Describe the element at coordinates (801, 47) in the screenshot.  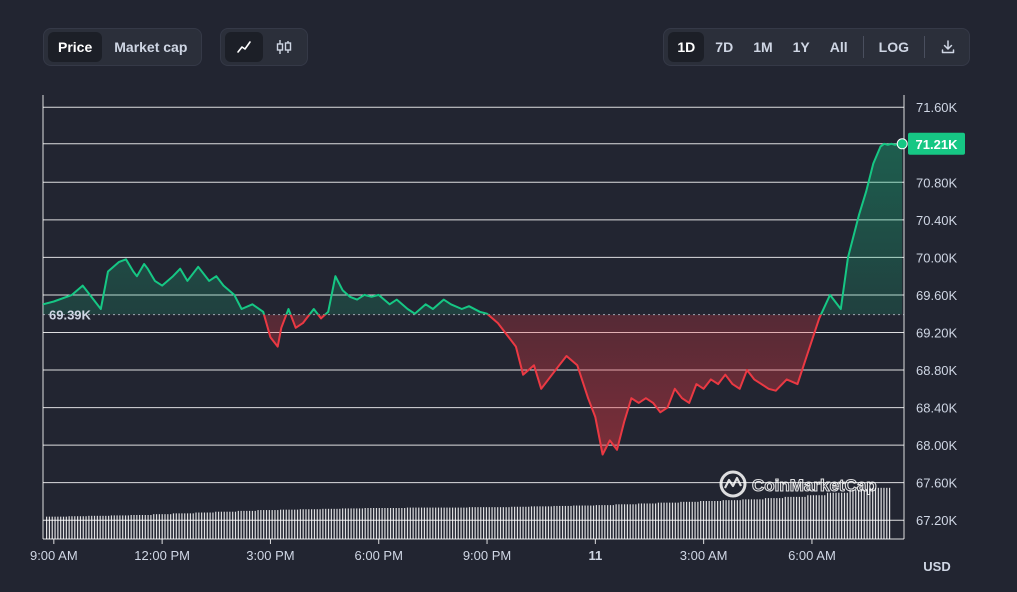
I see `range-1y-button: 1Y` at that location.